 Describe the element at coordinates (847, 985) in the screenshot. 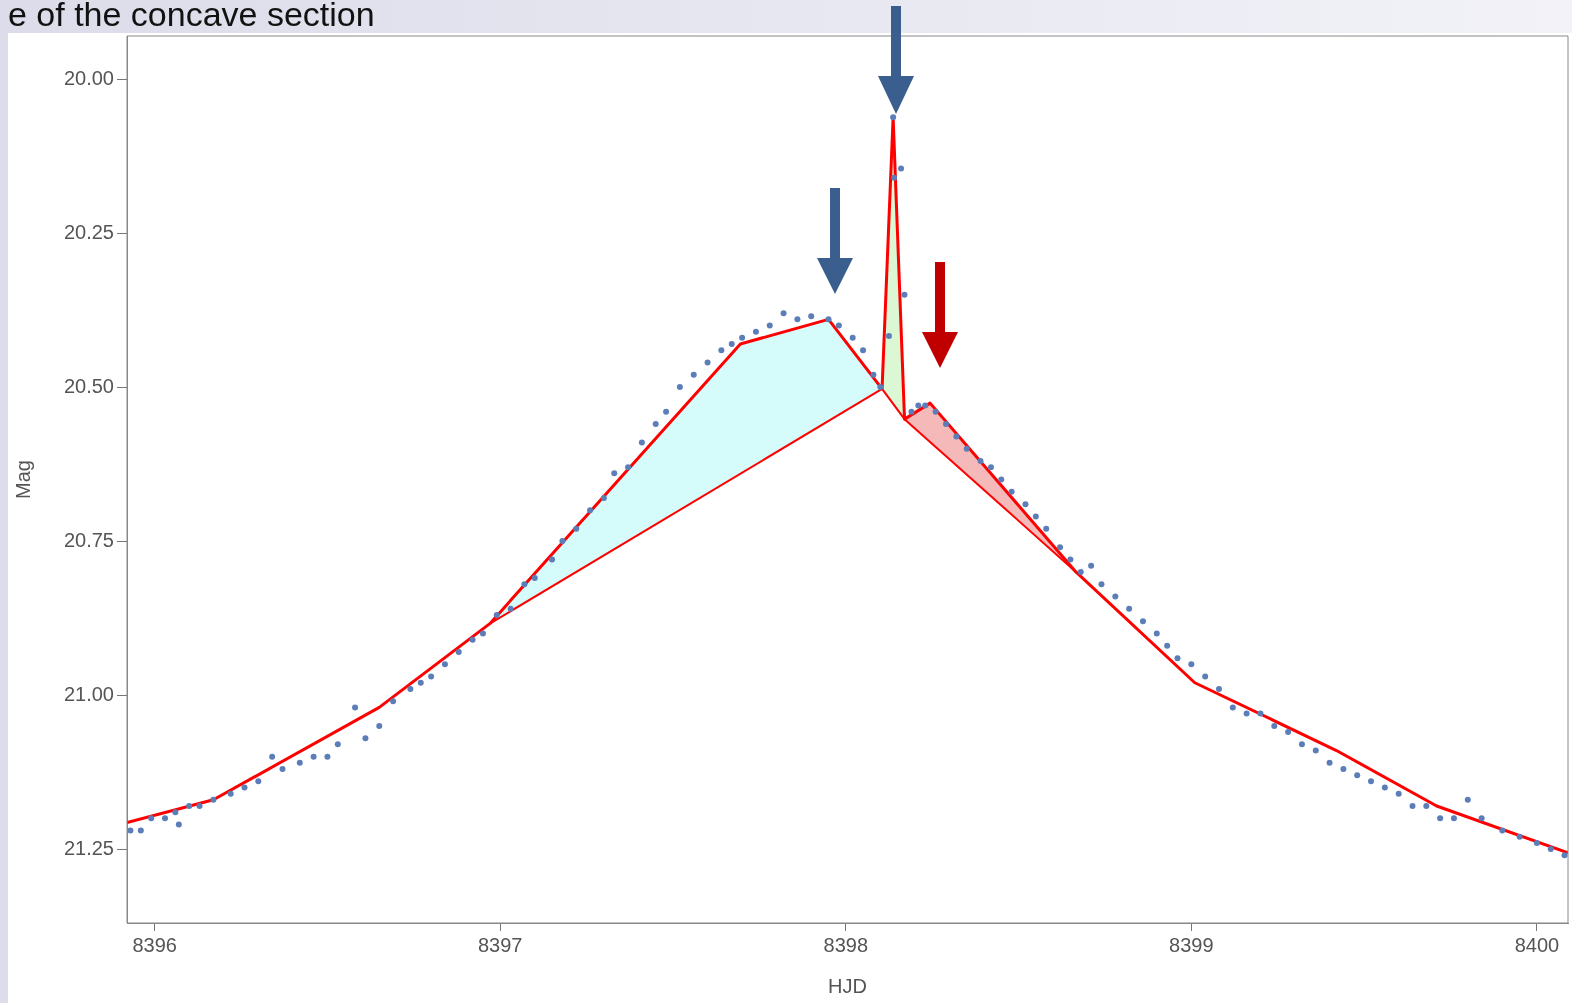

I see `x-axis-title: HJD` at that location.